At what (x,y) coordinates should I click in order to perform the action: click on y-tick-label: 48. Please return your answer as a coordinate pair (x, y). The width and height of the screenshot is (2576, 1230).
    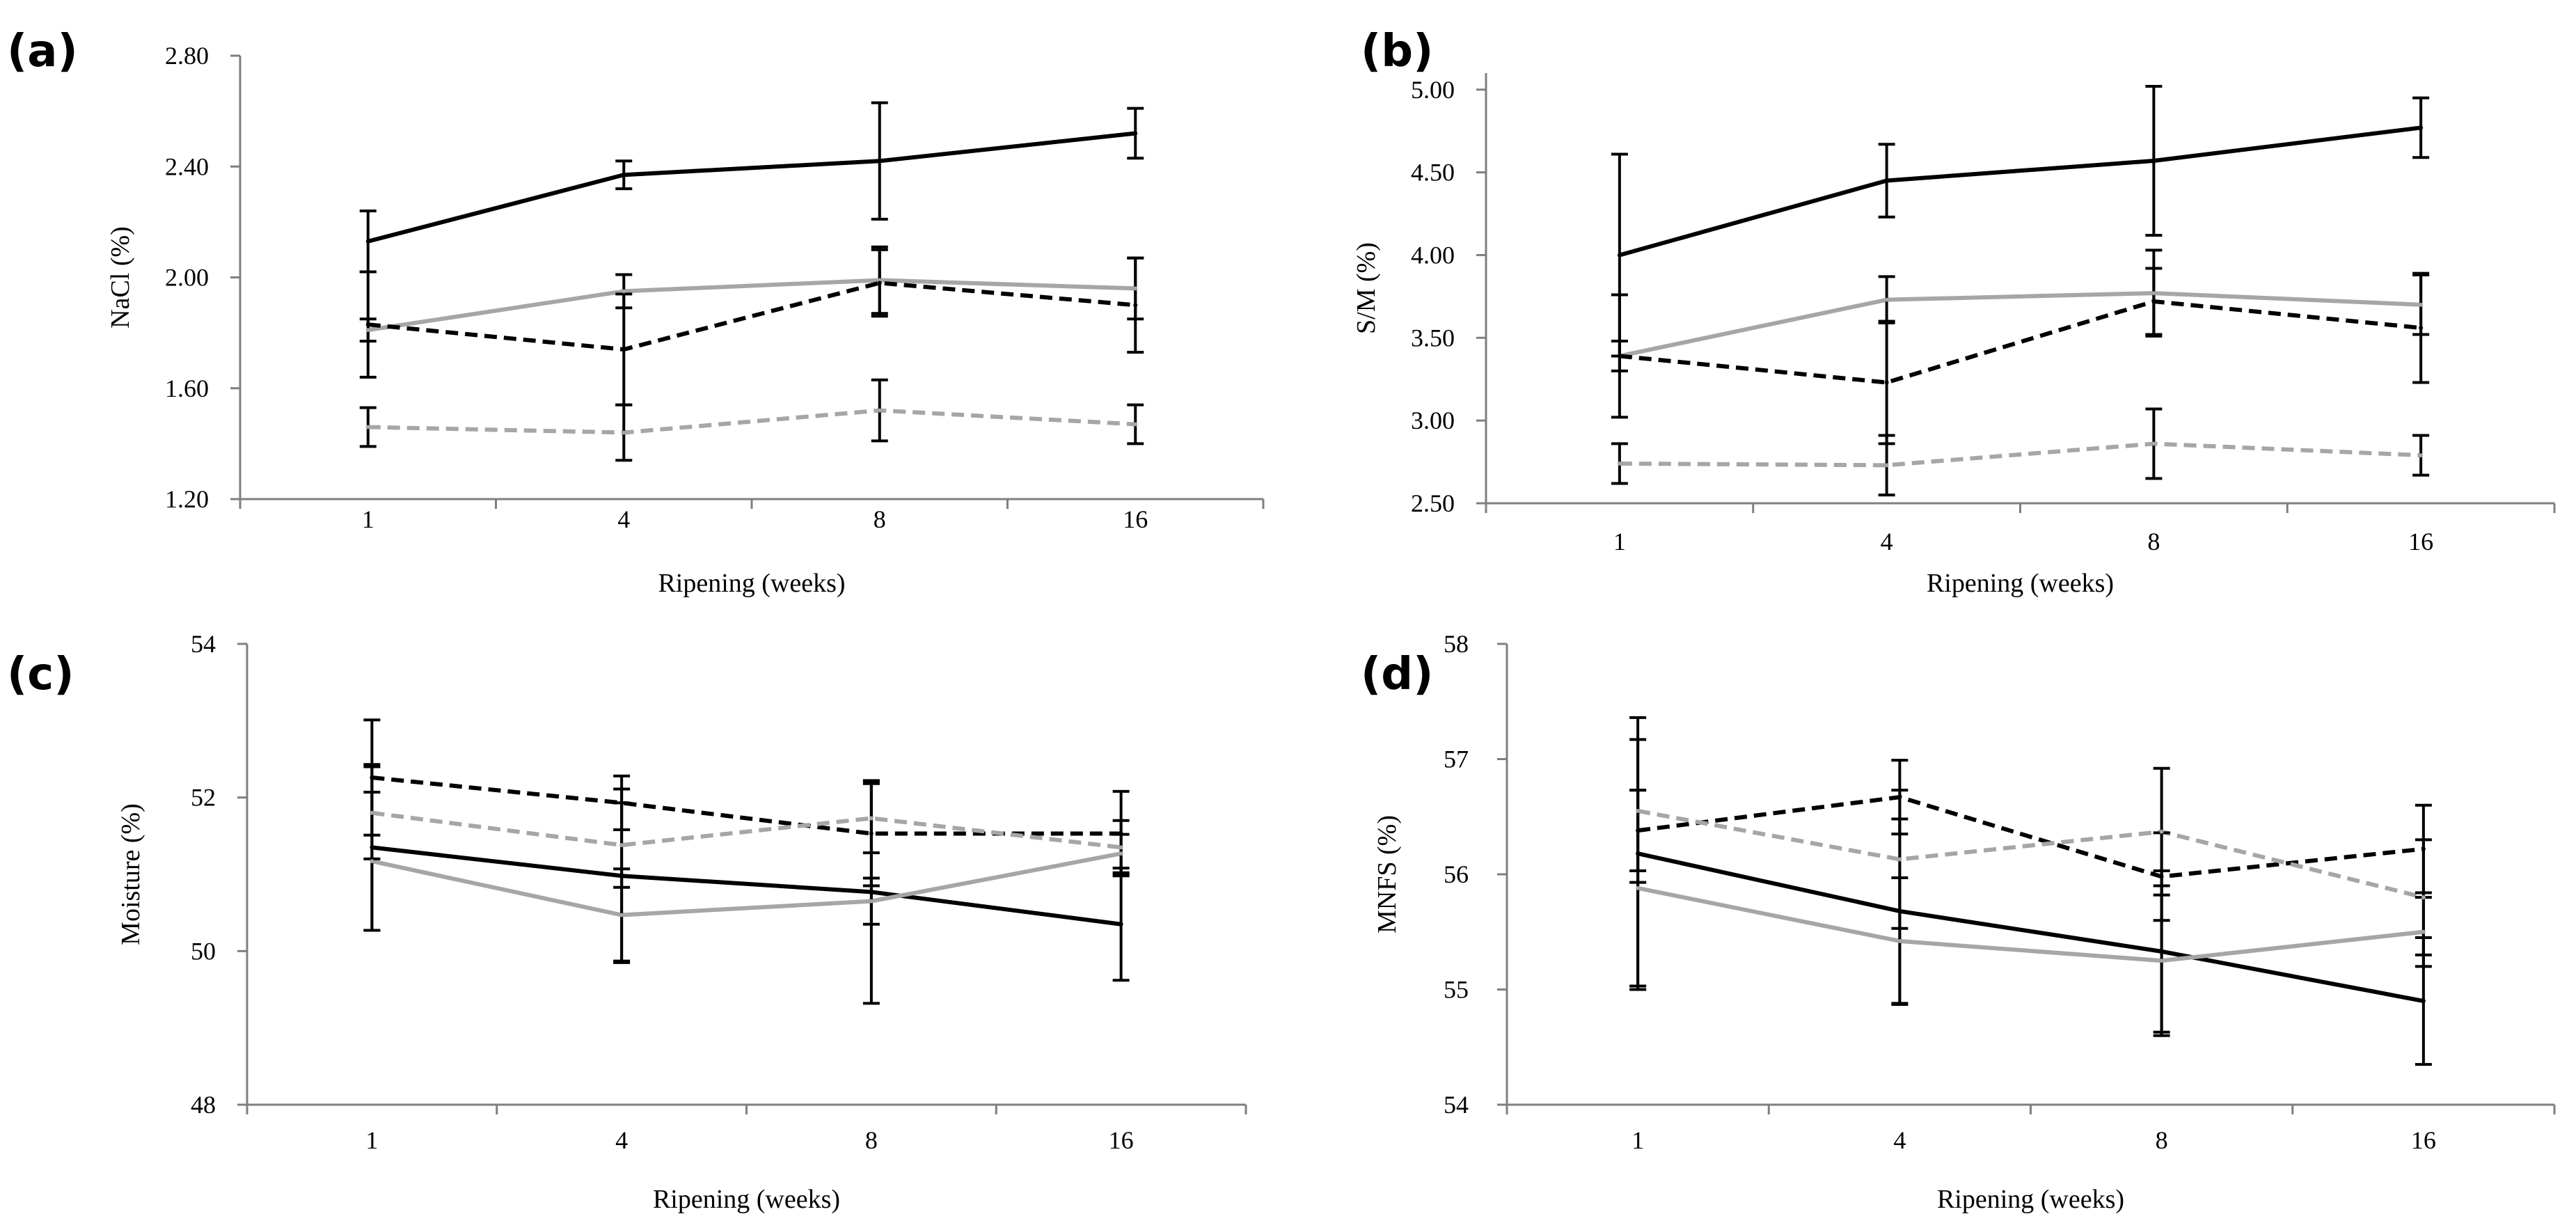
    Looking at the image, I should click on (203, 1105).